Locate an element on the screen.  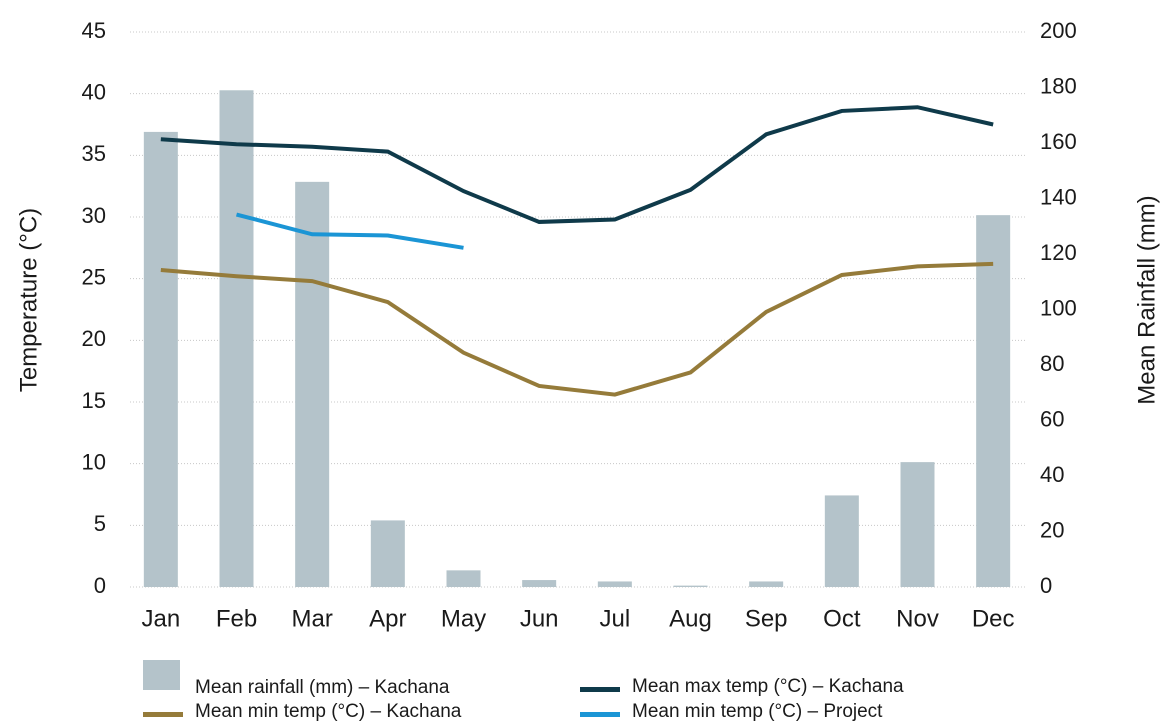
x-tick-label: Apr is located at coordinates (387, 618).